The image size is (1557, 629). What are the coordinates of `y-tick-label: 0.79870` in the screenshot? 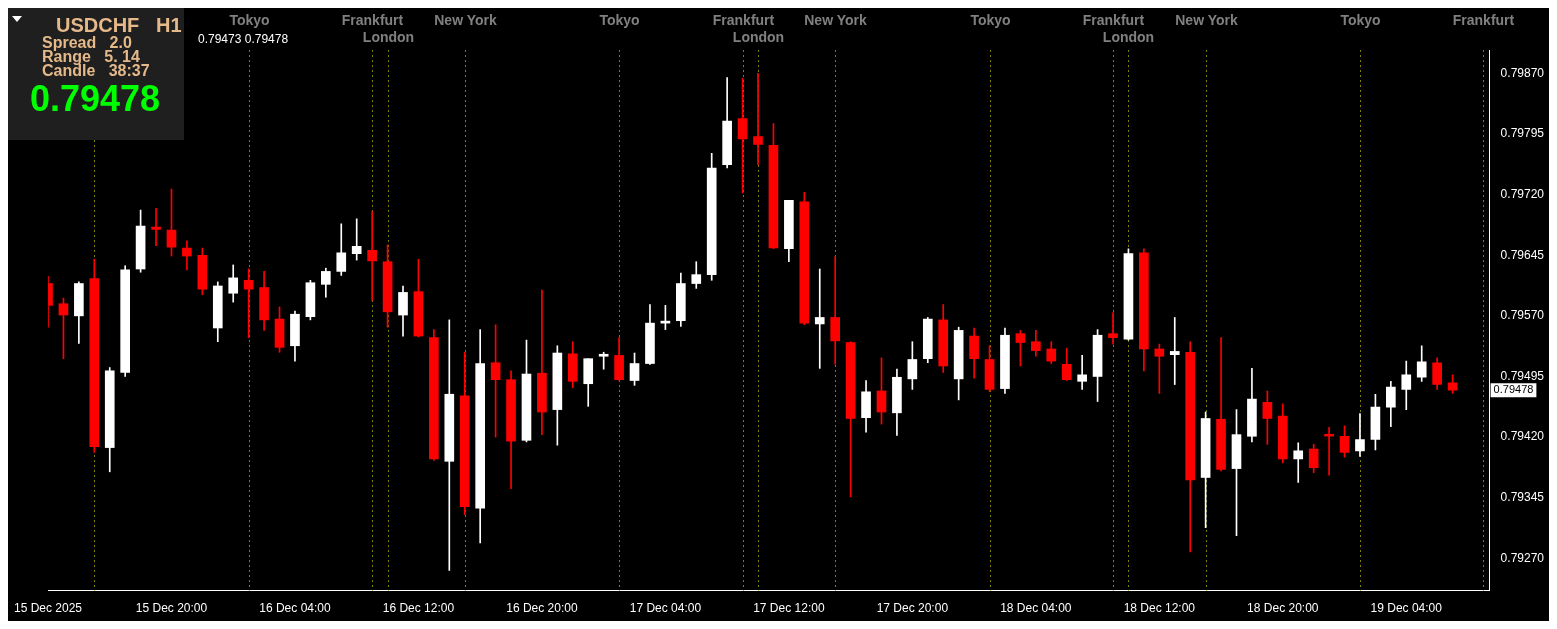 It's located at (1522, 72).